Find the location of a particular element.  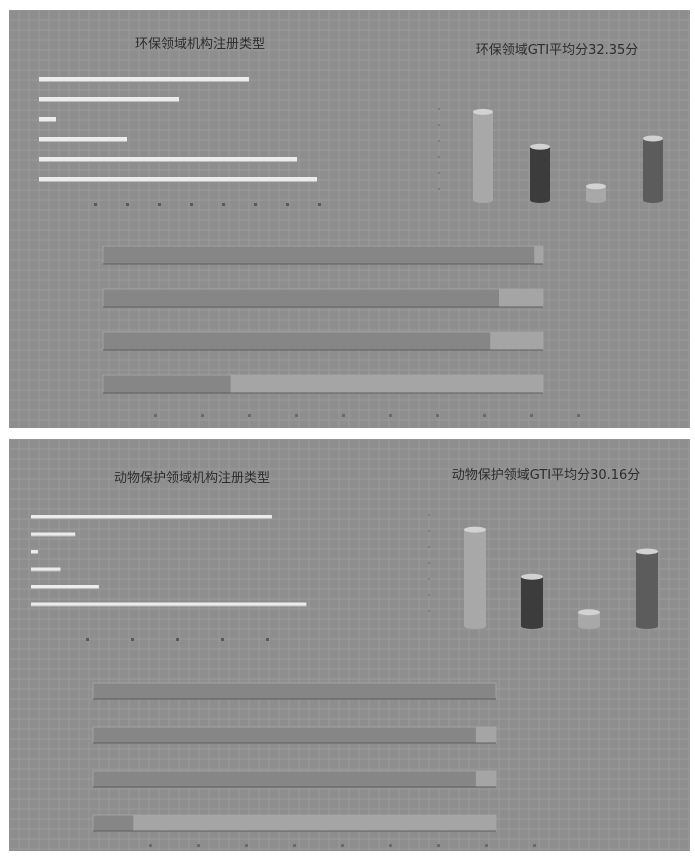

gti-average-chart-title: 动物保护领域GTI平均分30.16分 is located at coordinates (546, 475).